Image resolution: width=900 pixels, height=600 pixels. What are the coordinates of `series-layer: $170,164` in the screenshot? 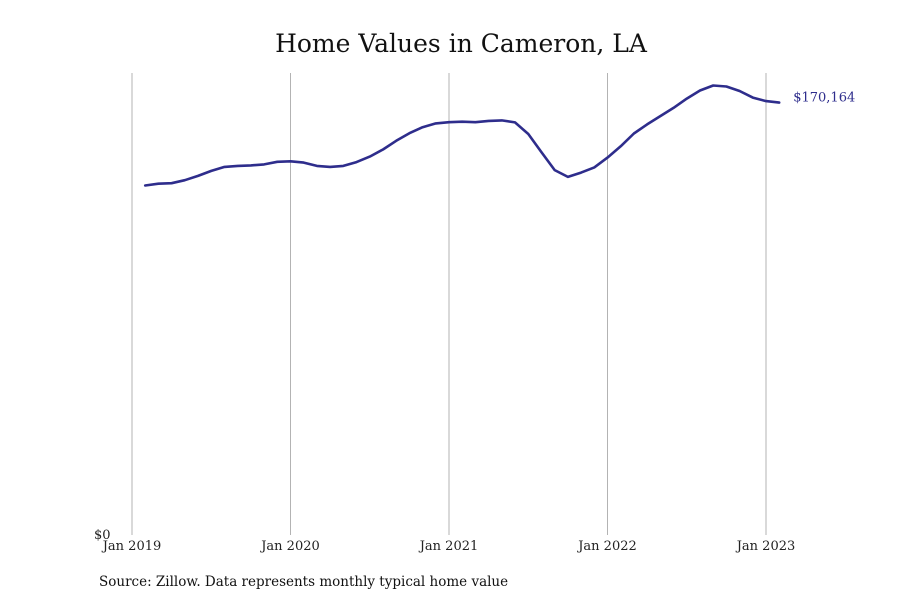 It's located at (499, 135).